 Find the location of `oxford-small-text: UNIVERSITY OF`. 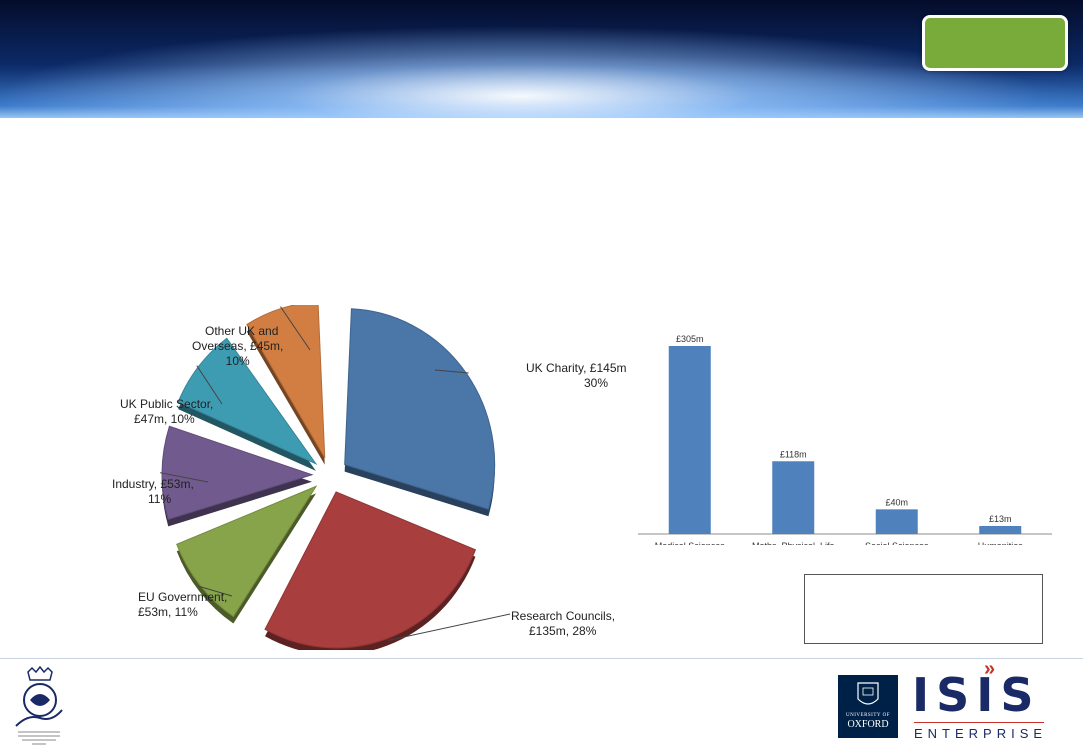

oxford-small-text: UNIVERSITY OF is located at coordinates (868, 715).